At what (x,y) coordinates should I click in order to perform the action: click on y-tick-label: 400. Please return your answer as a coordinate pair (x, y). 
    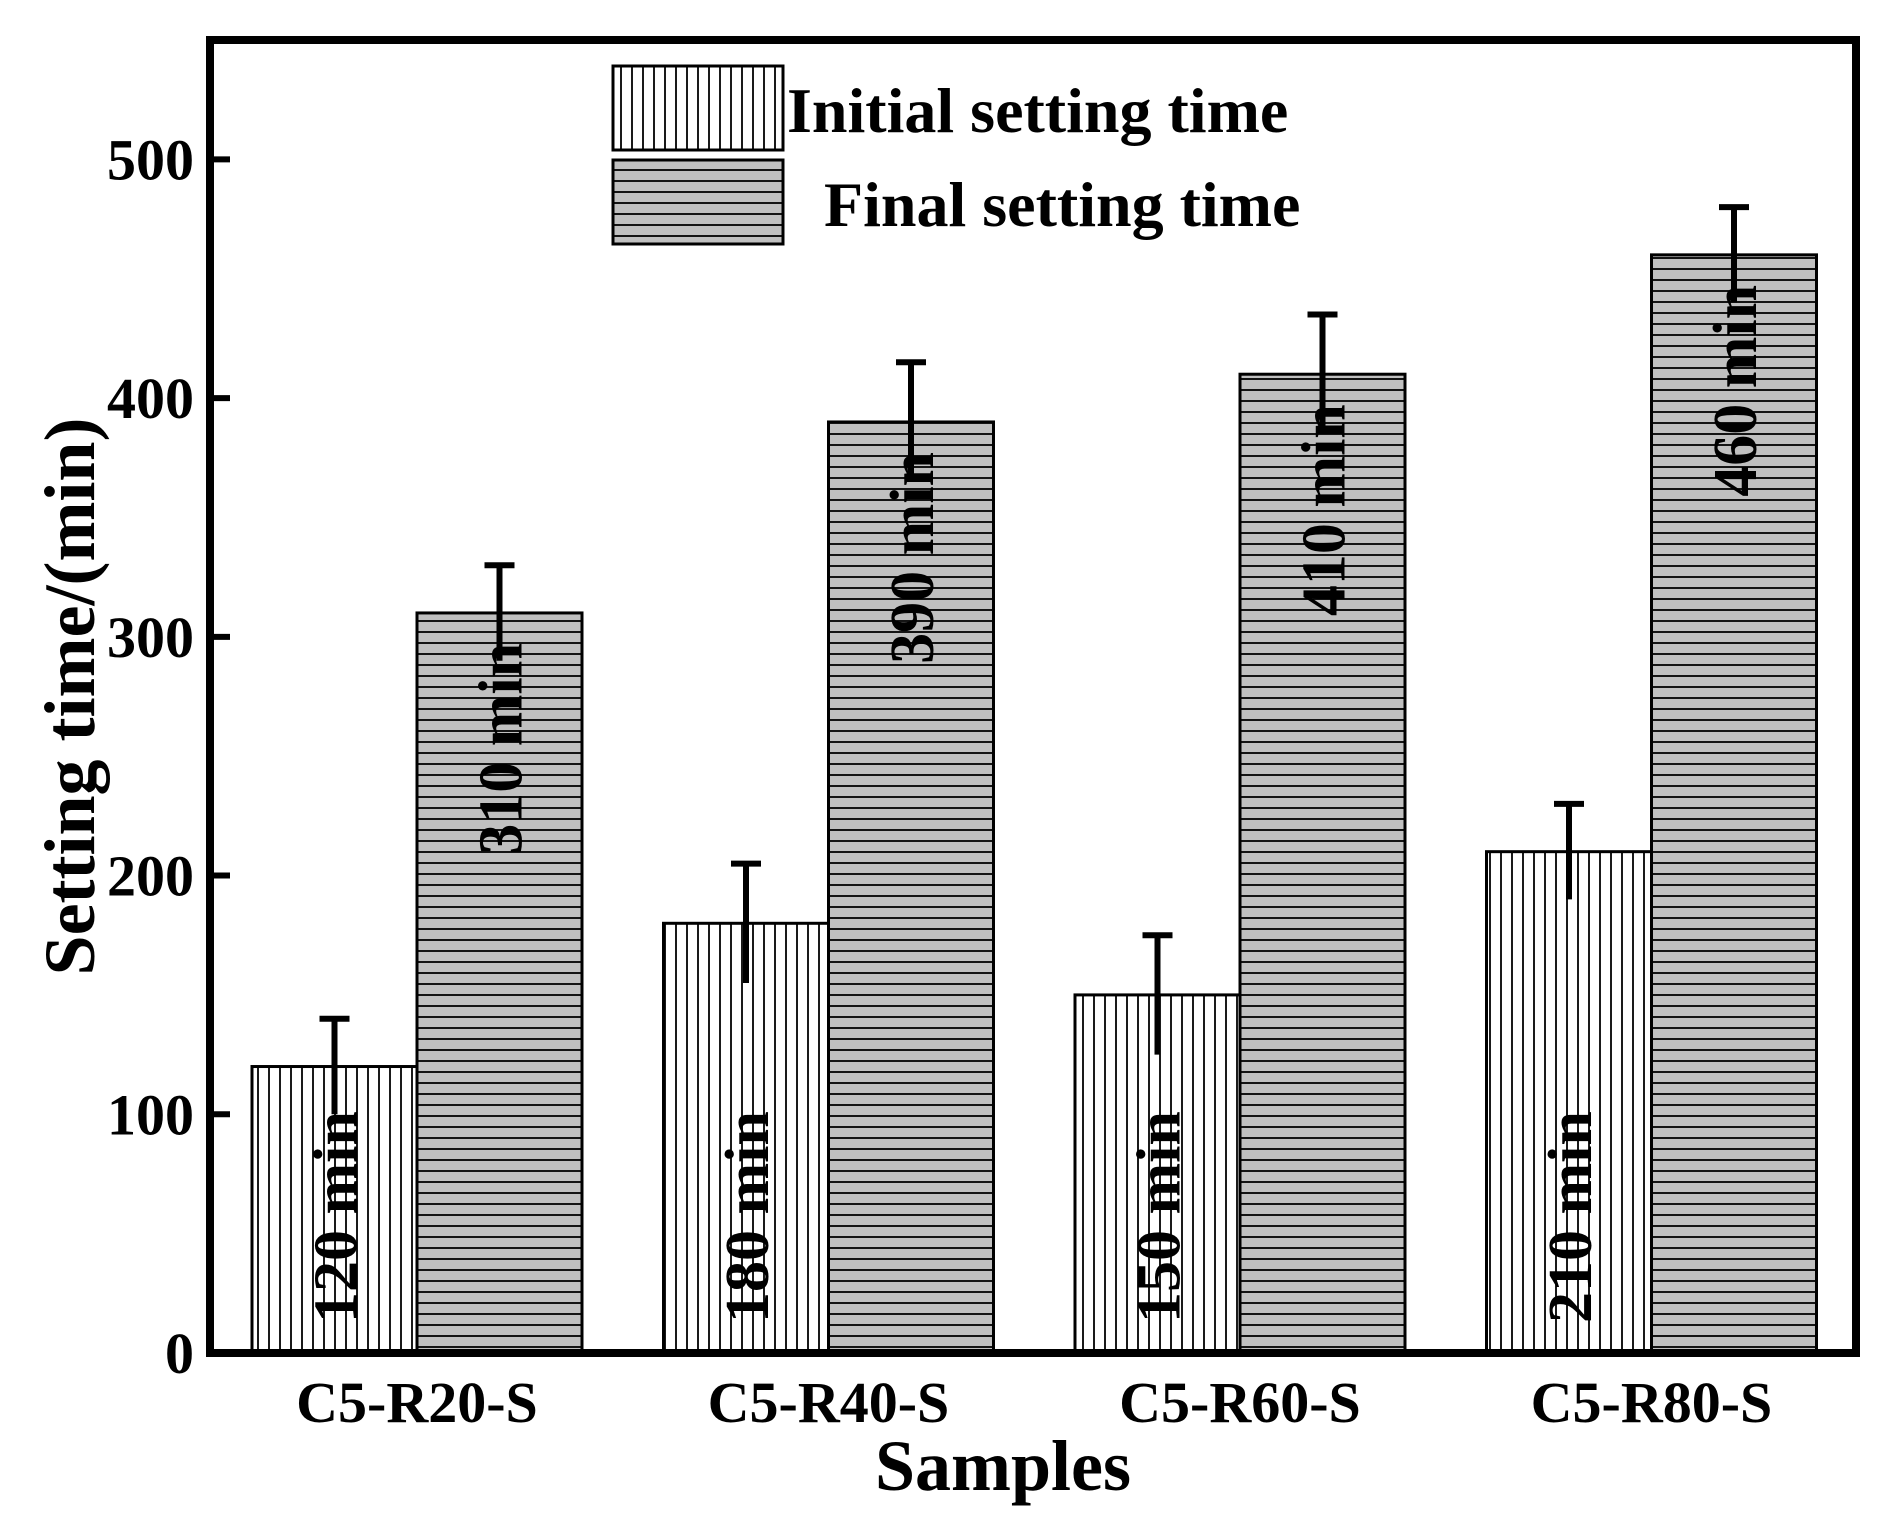
    Looking at the image, I should click on (150, 398).